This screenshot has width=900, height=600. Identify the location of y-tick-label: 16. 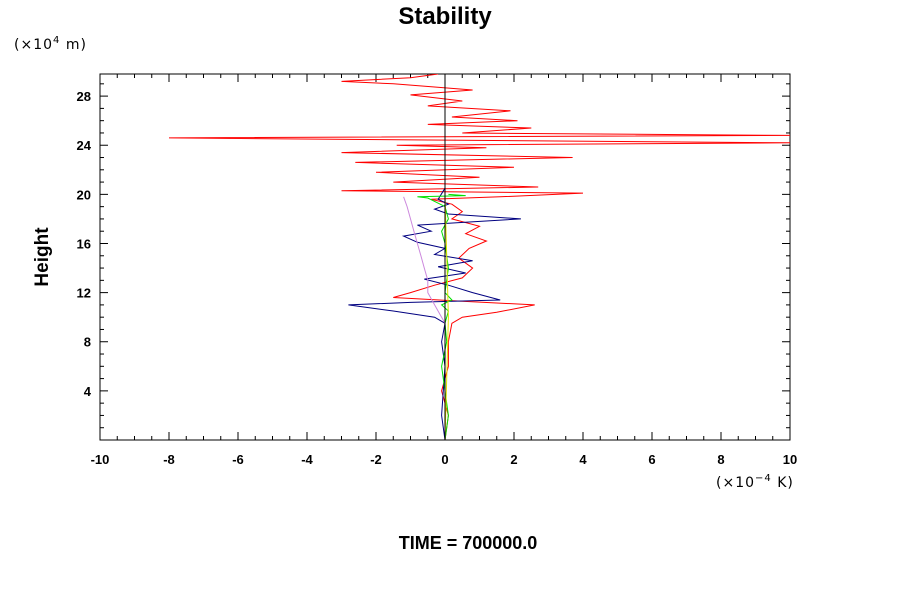
(84, 243).